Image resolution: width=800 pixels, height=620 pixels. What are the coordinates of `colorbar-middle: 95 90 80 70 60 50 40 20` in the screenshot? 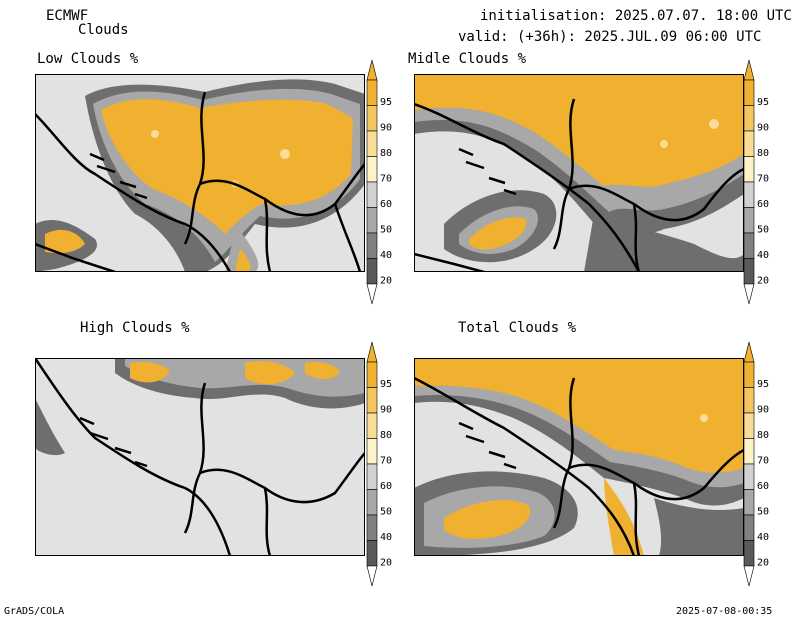 It's located at (756, 182).